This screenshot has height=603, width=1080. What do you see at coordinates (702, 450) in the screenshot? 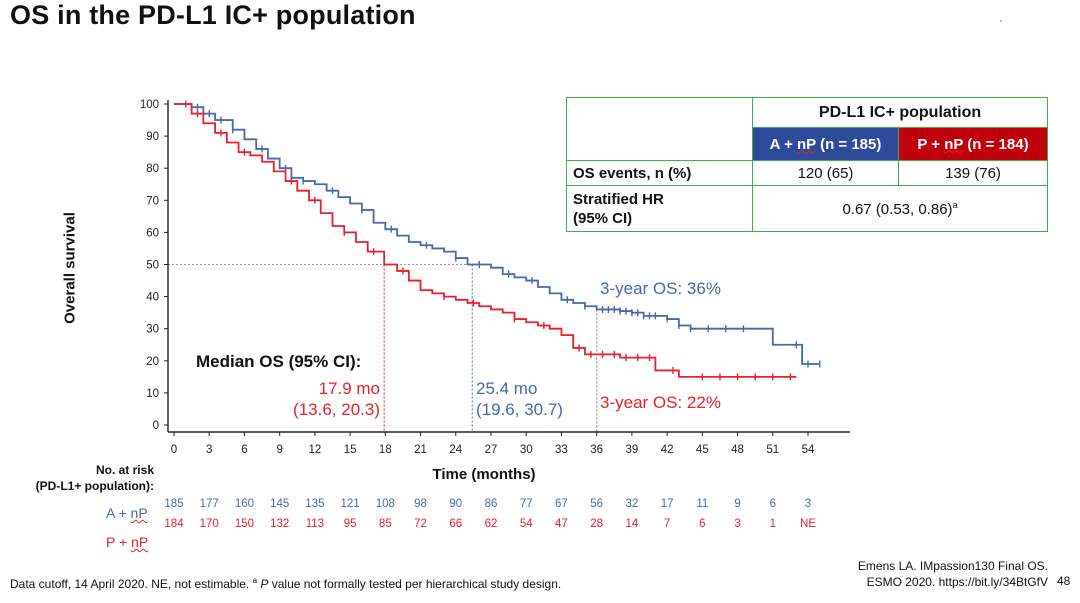
I see `x-tick-label: 45` at bounding box center [702, 450].